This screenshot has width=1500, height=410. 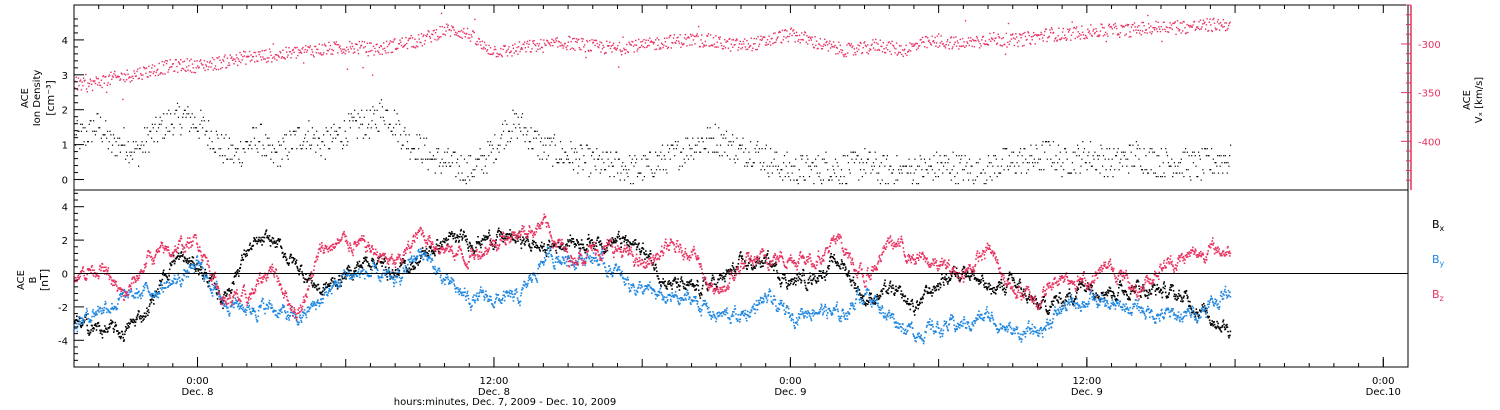 I want to click on top-left-tick-label: 0, so click(x=65, y=181).